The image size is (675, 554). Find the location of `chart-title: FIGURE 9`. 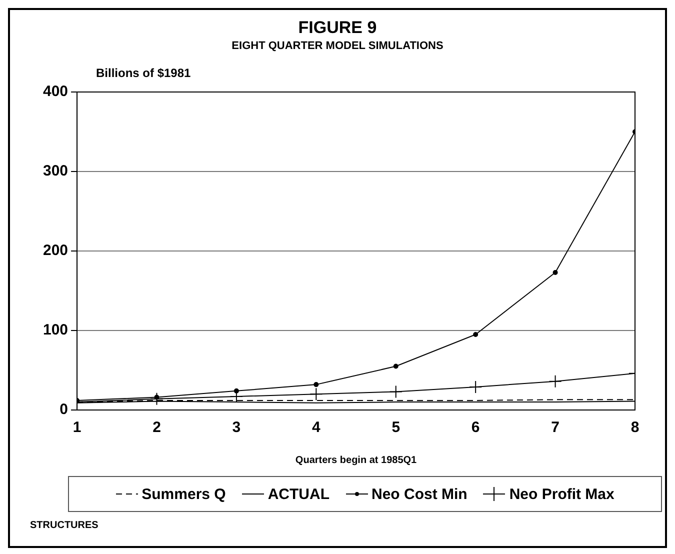

chart-title: FIGURE 9 is located at coordinates (337, 28).